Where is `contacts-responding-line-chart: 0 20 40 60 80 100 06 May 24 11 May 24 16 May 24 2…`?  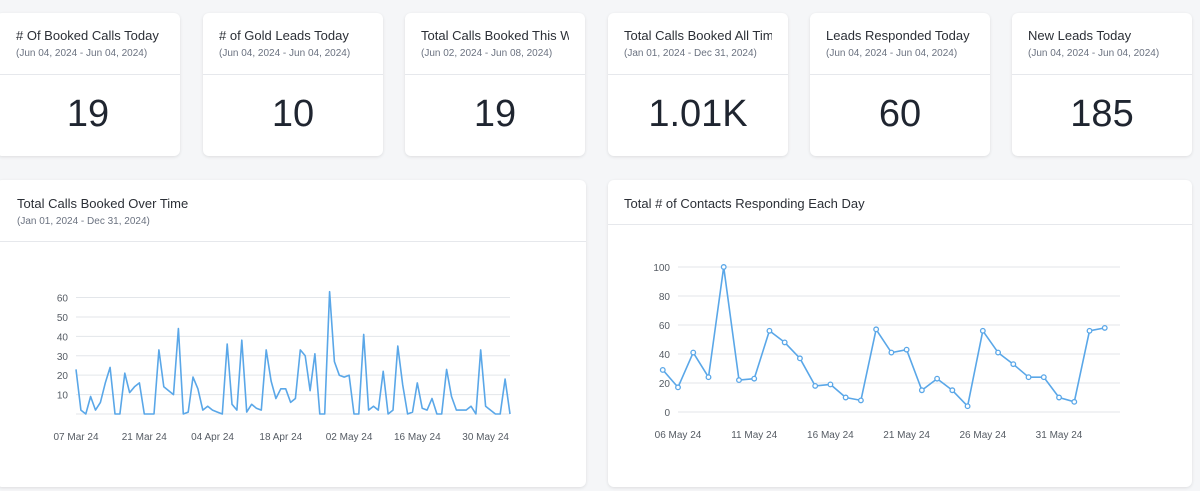 contacts-responding-line-chart: 0 20 40 60 80 100 06 May 24 11 May 24 16 May 24 2… is located at coordinates (886, 352).